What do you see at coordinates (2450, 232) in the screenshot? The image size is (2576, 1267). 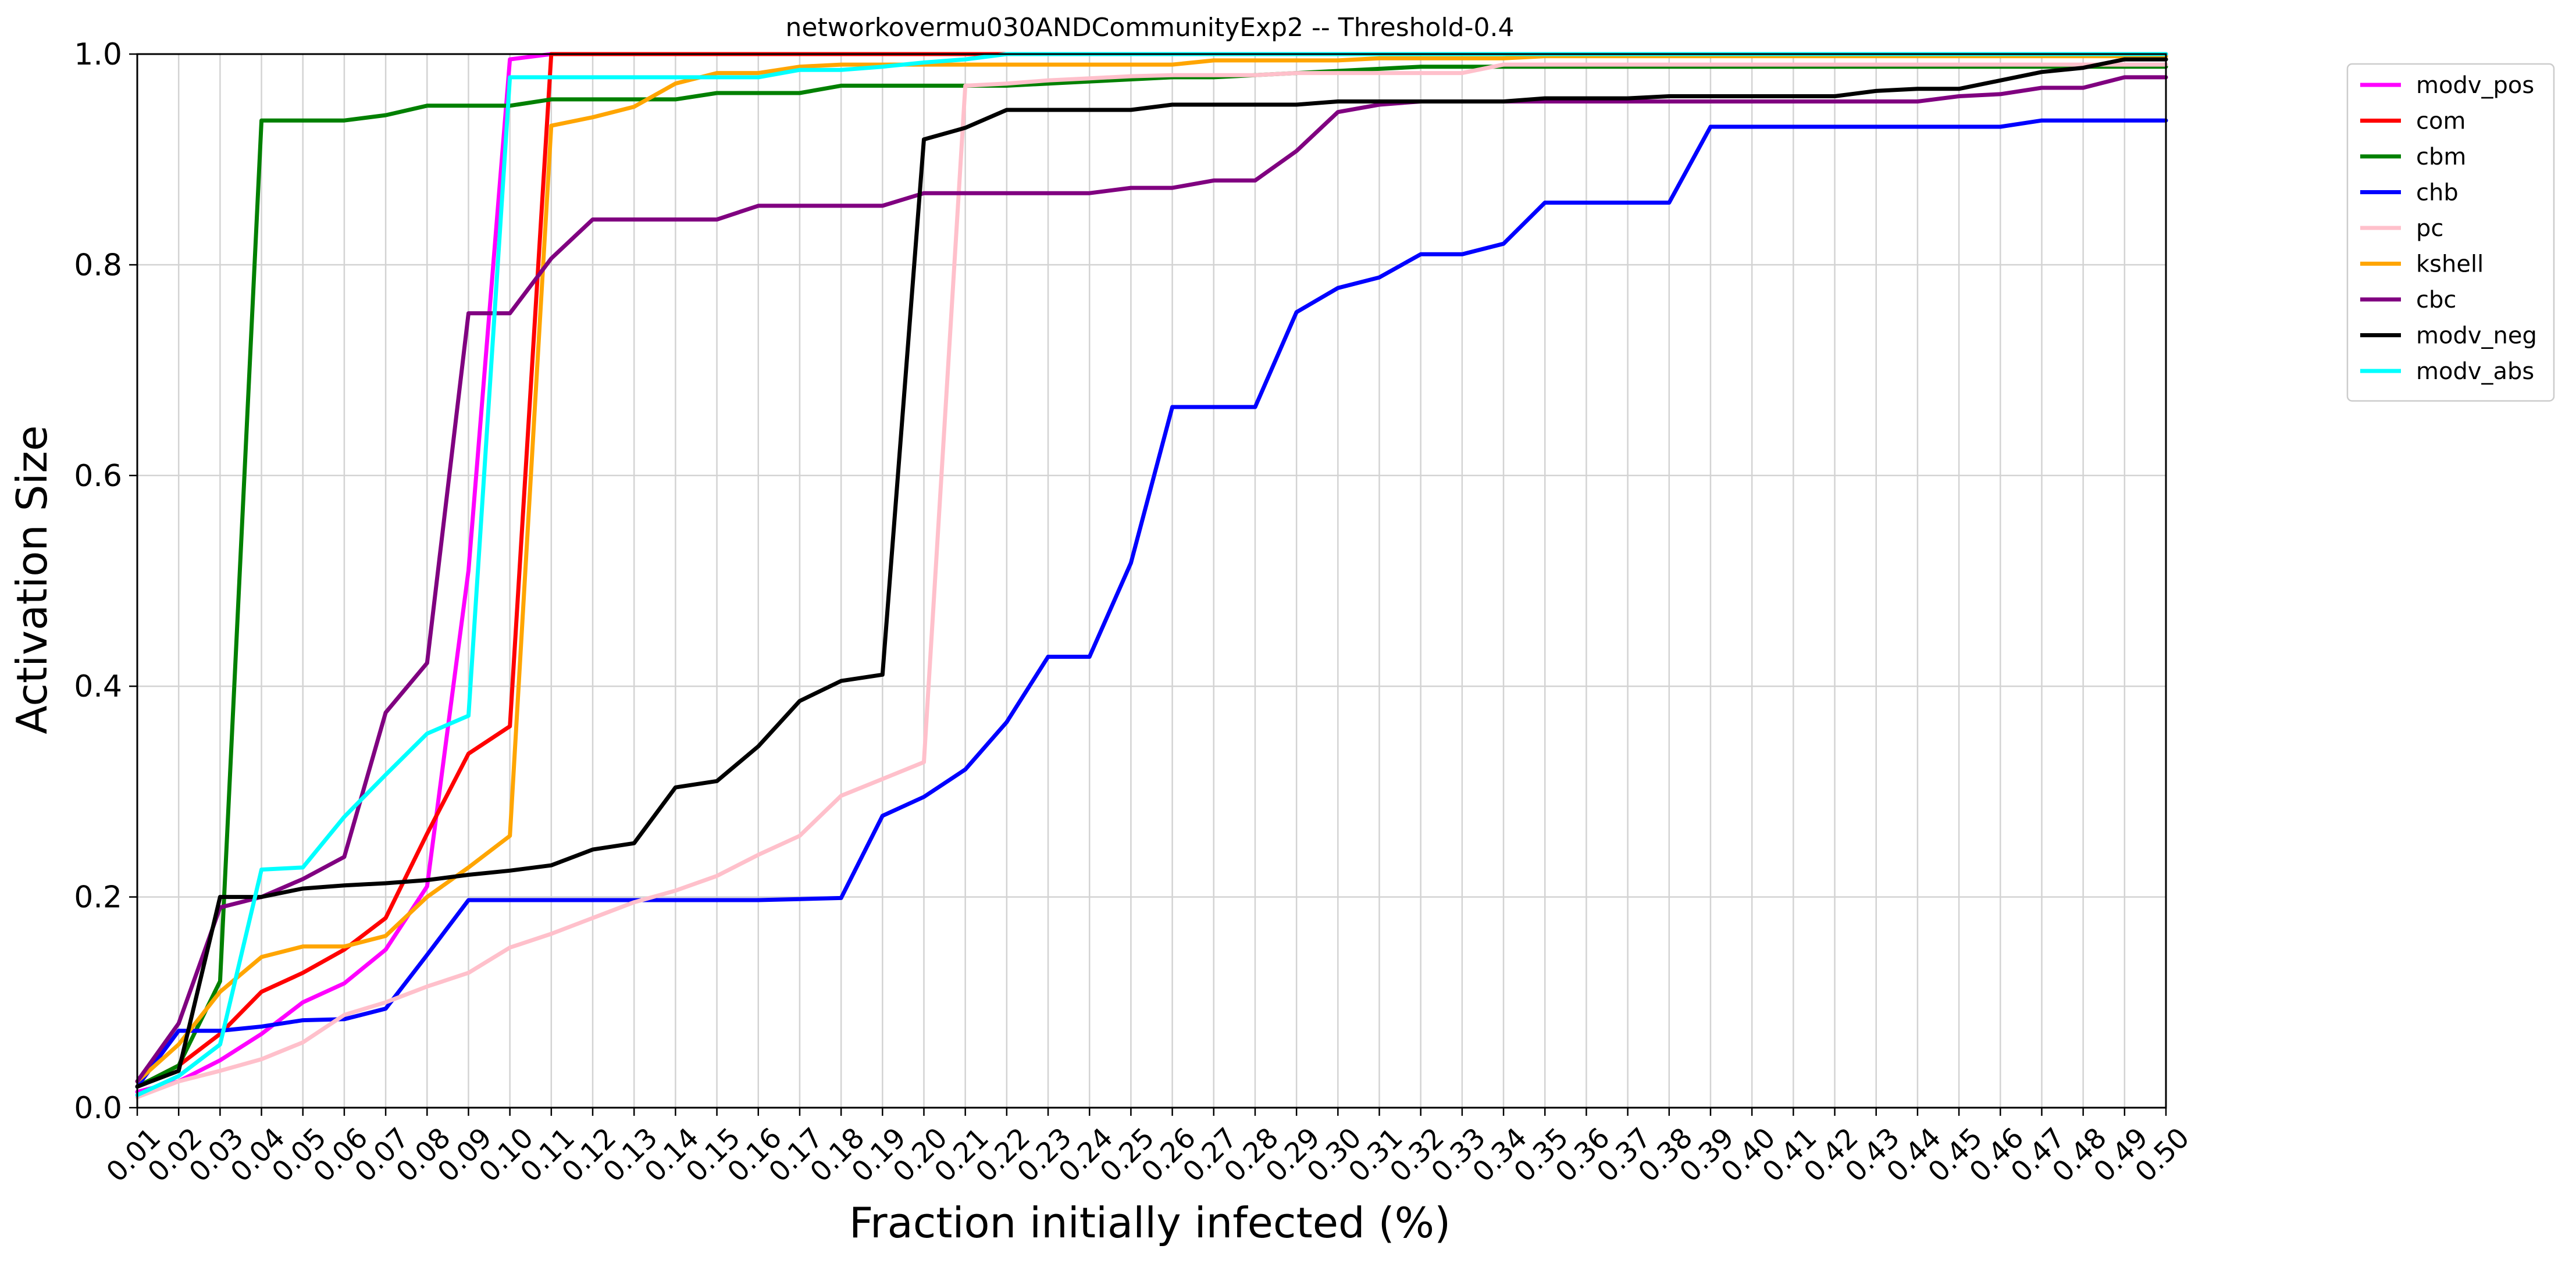 I see `legend-box` at bounding box center [2450, 232].